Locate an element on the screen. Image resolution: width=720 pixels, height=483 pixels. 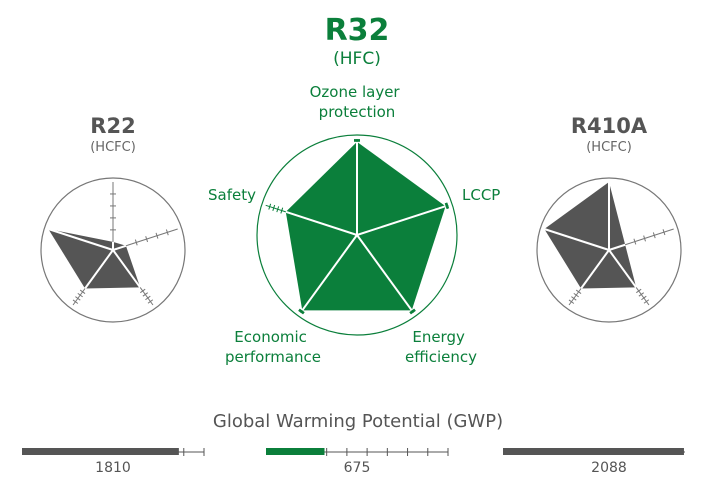
radar-area-r32 is located at coordinates (365, 226).